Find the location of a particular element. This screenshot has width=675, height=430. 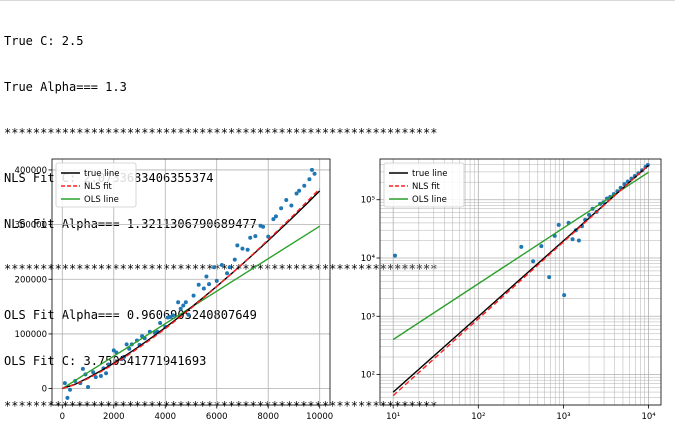

y-tick-label: 10⁴ is located at coordinates (368, 259).